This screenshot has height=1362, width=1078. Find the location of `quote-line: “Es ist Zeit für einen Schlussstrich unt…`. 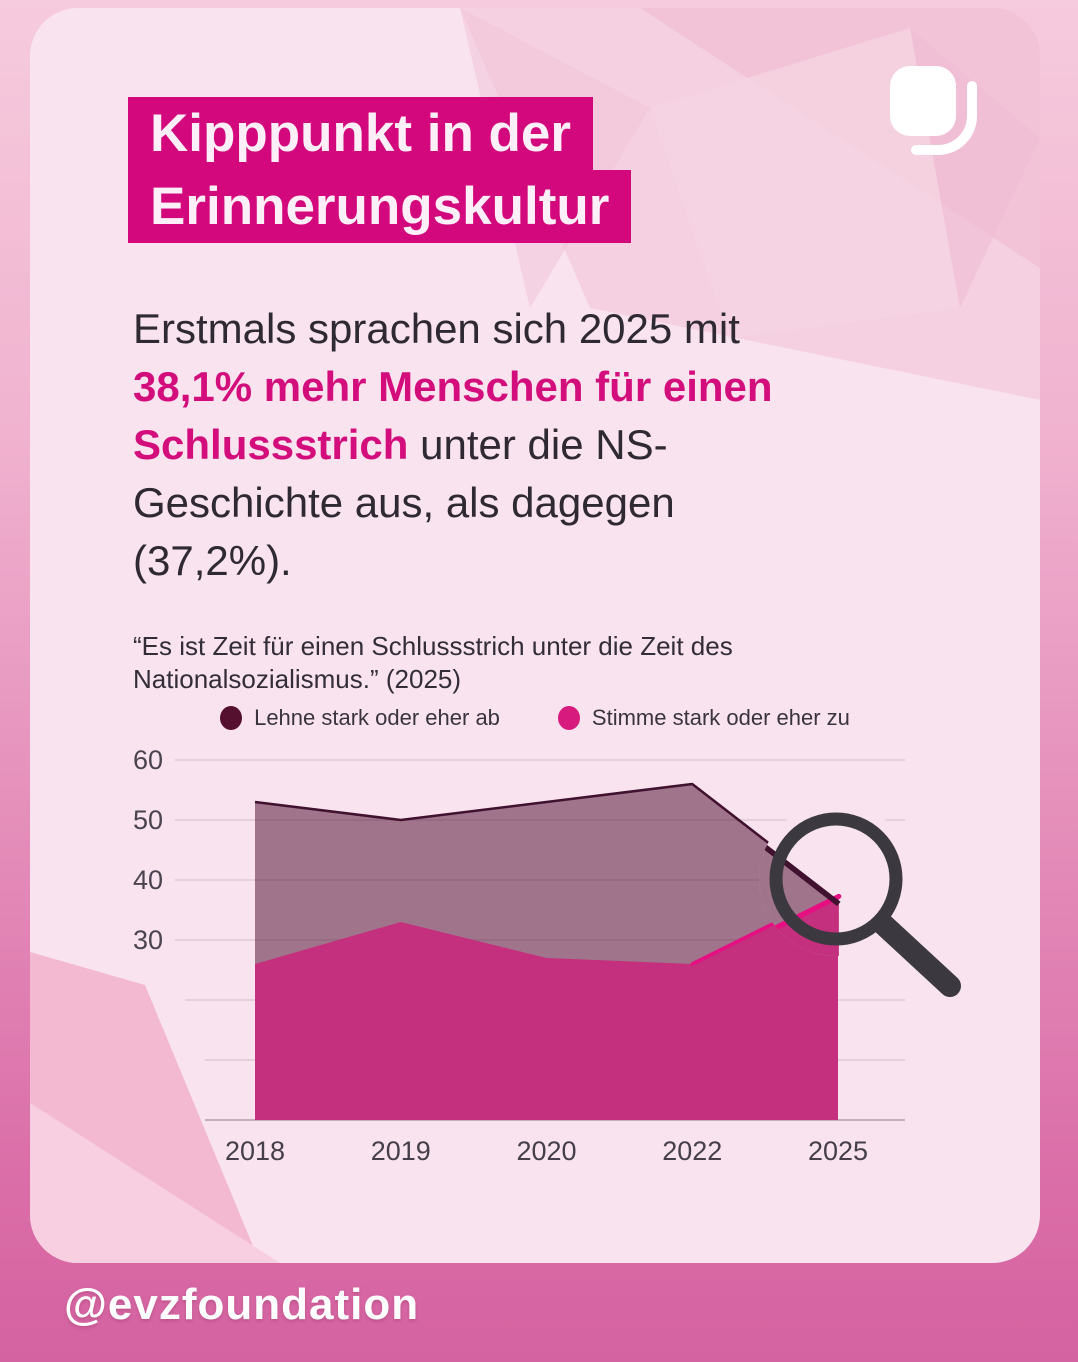

quote-line: “Es ist Zeit für einen Schlussstrich unt… is located at coordinates (433, 646).